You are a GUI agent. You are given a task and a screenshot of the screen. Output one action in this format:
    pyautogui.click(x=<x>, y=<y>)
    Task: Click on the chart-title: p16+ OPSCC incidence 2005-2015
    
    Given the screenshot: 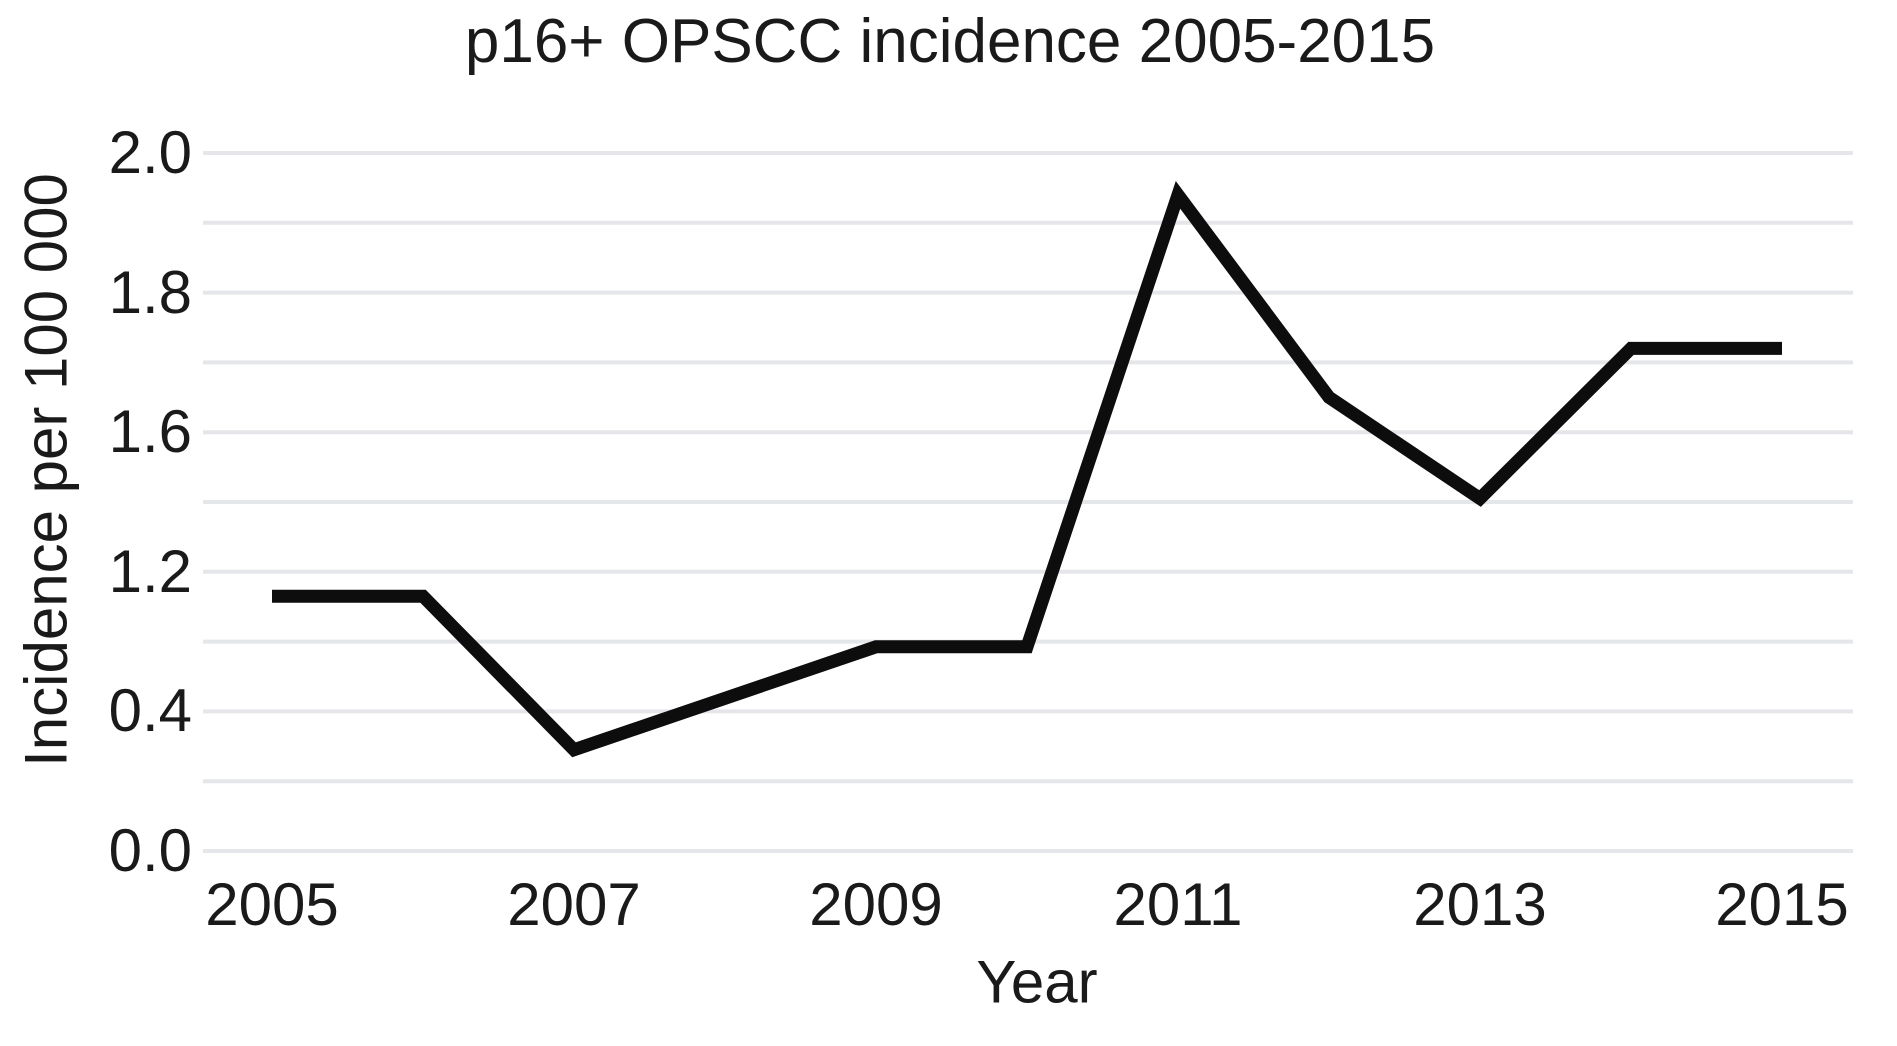 What is the action you would take?
    pyautogui.click(x=950, y=41)
    